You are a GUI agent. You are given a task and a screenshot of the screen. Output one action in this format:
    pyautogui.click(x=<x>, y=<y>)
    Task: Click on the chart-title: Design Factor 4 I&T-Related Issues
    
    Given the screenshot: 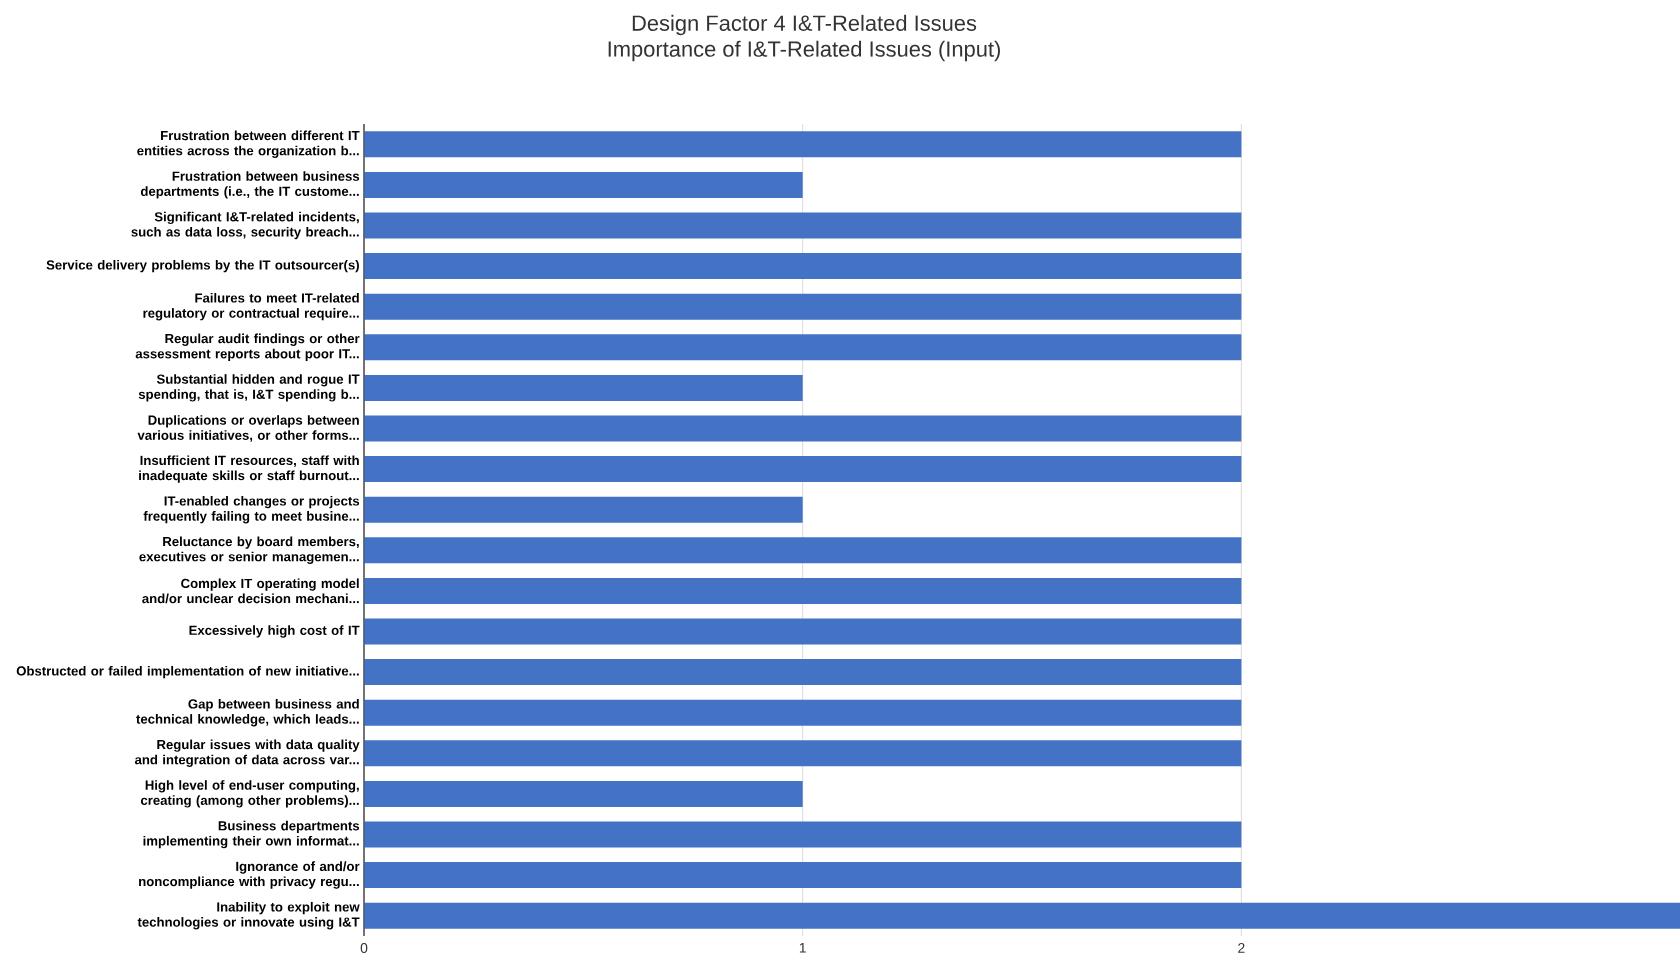 What is the action you would take?
    pyautogui.click(x=804, y=25)
    